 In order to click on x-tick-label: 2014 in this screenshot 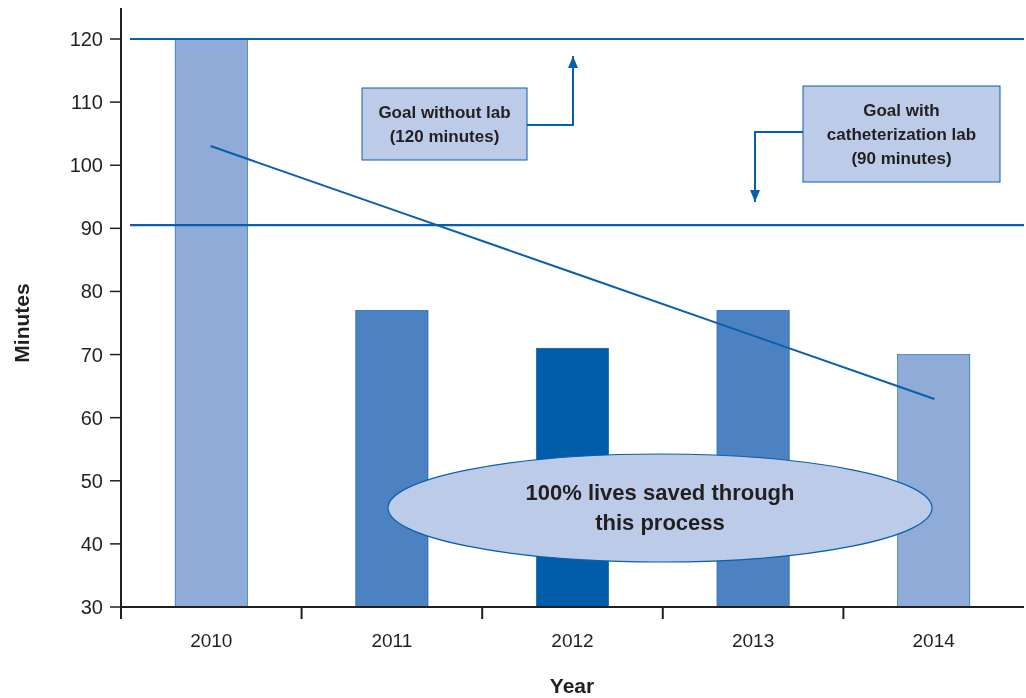, I will do `click(934, 640)`.